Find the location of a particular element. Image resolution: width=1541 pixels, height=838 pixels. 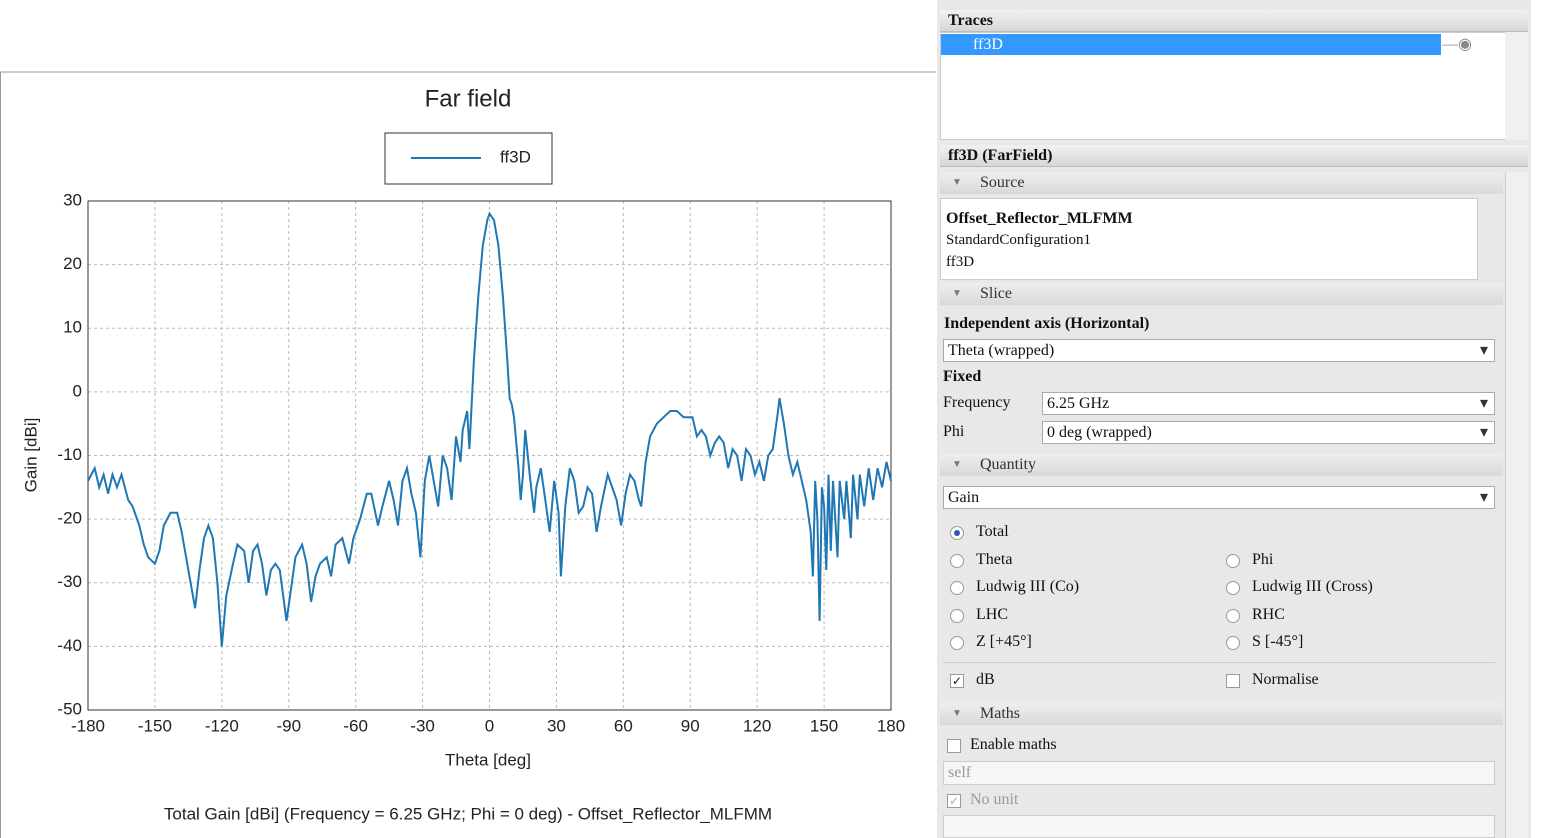

y-tick-label: 30 is located at coordinates (72, 199).